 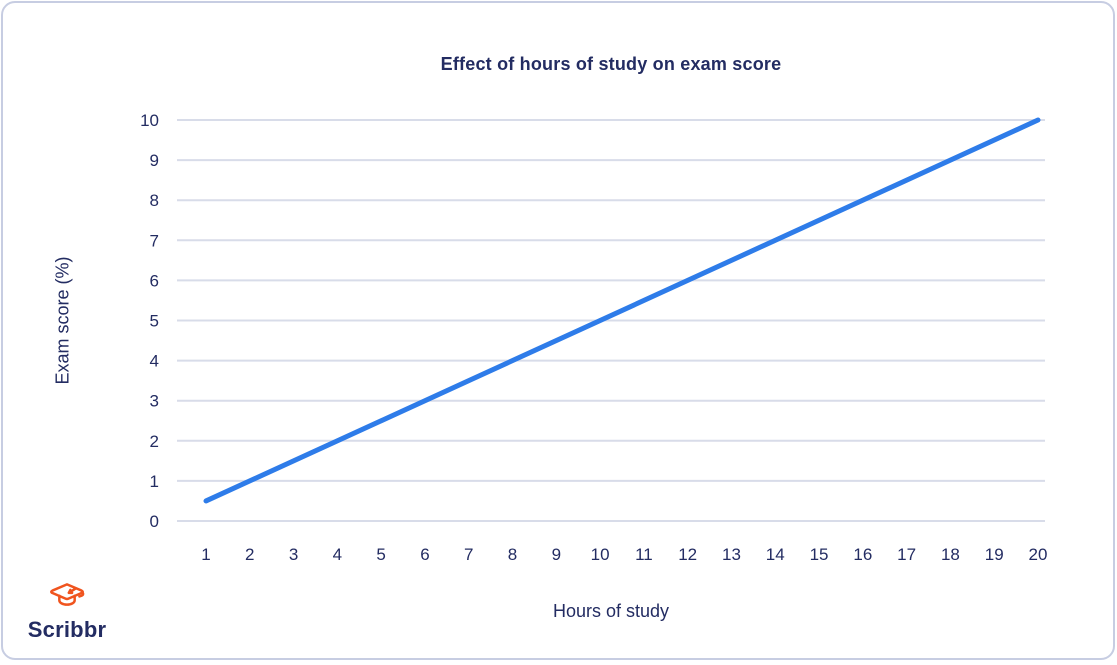 I want to click on y-tick-label: 4, so click(x=154, y=361).